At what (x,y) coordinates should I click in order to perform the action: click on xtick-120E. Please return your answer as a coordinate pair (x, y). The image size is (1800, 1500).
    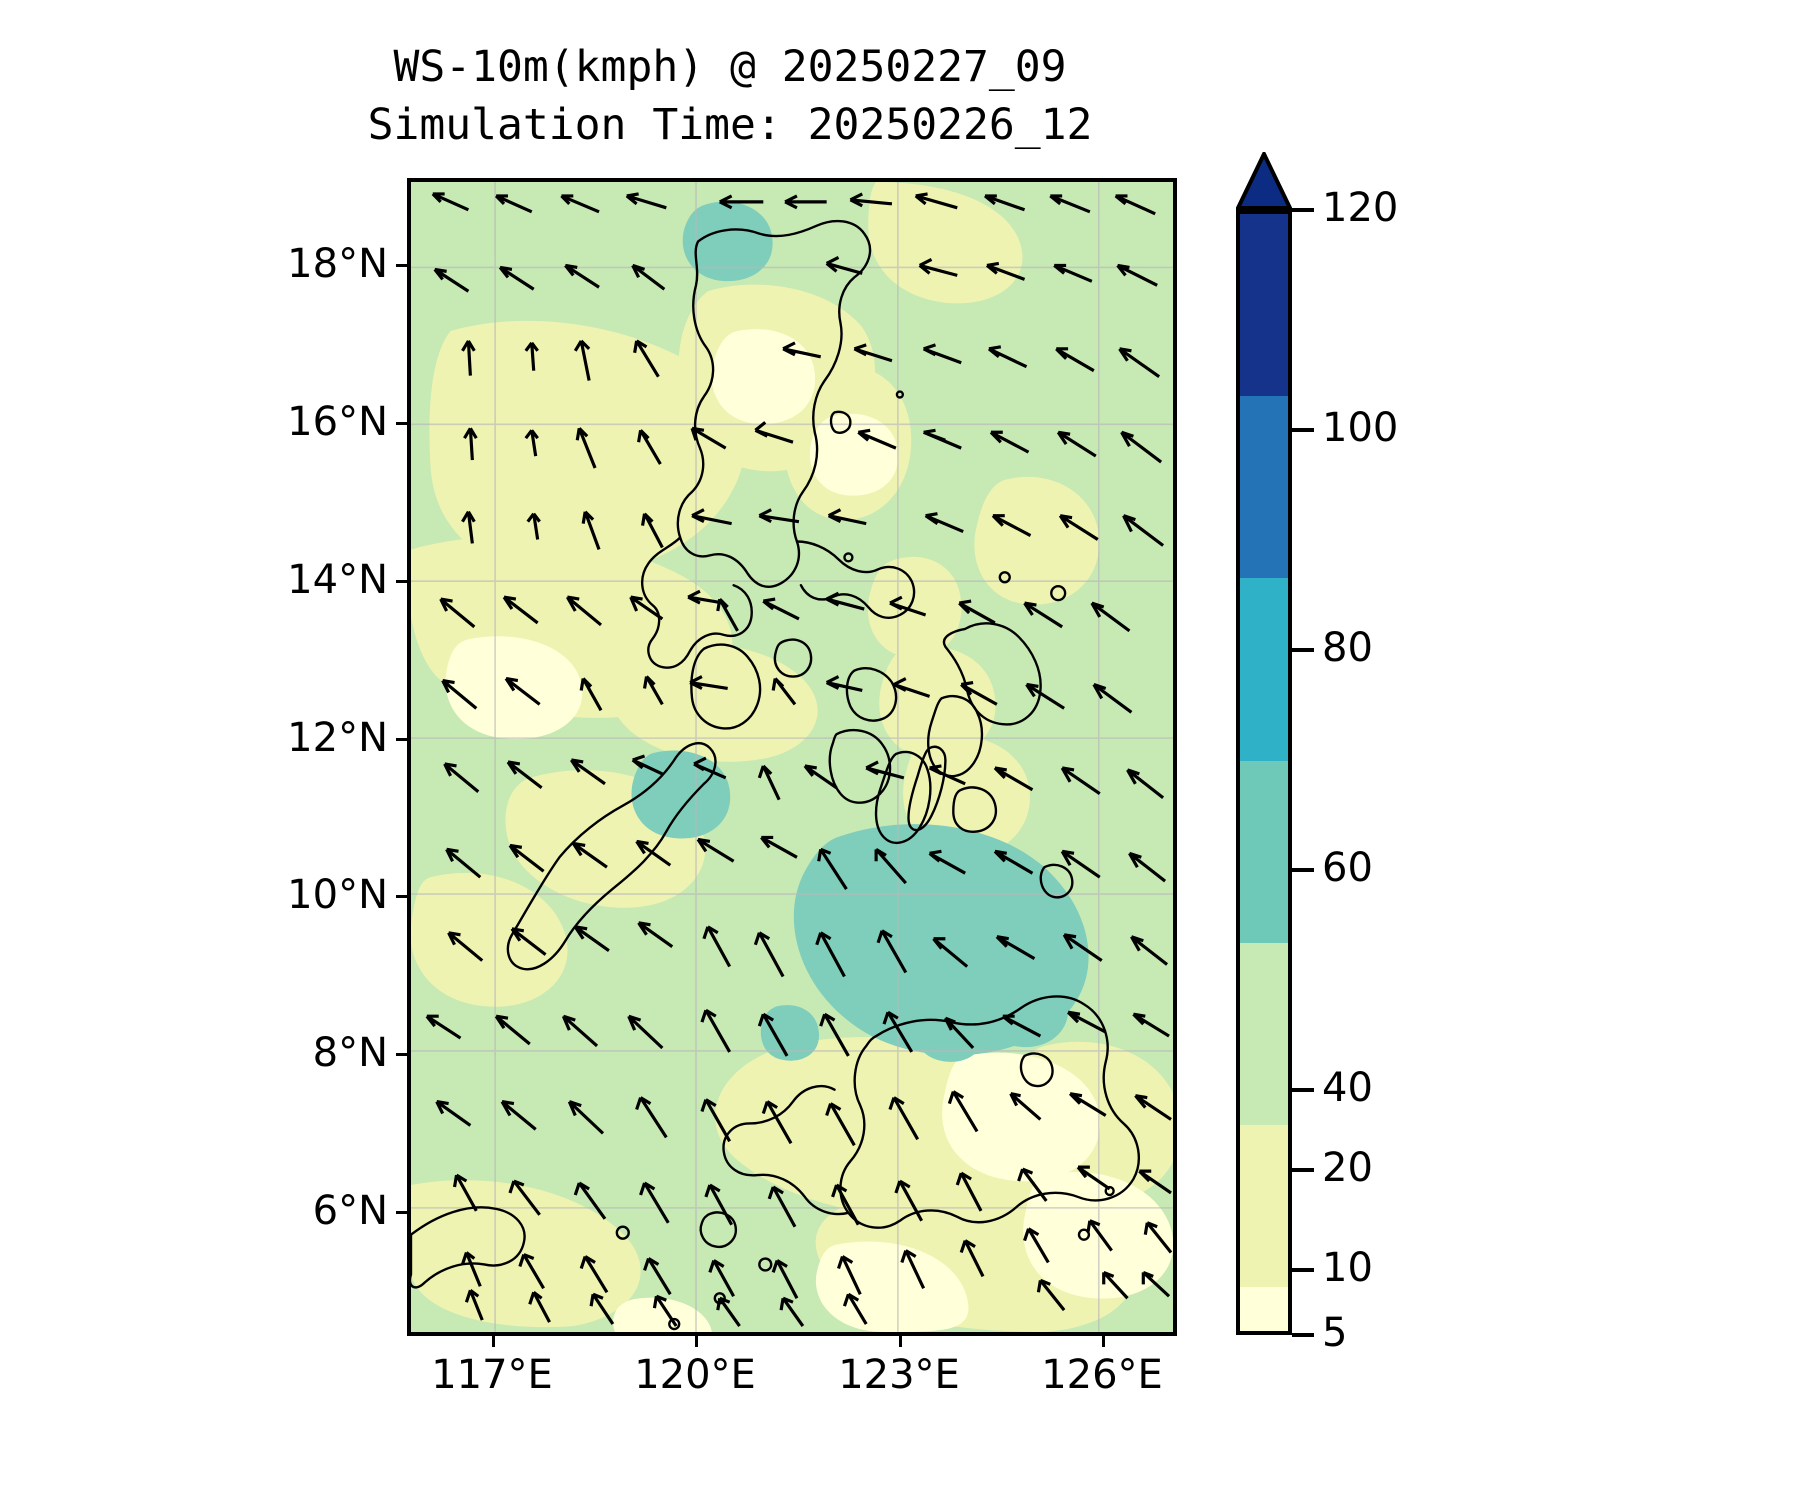
    Looking at the image, I should click on (696, 1341).